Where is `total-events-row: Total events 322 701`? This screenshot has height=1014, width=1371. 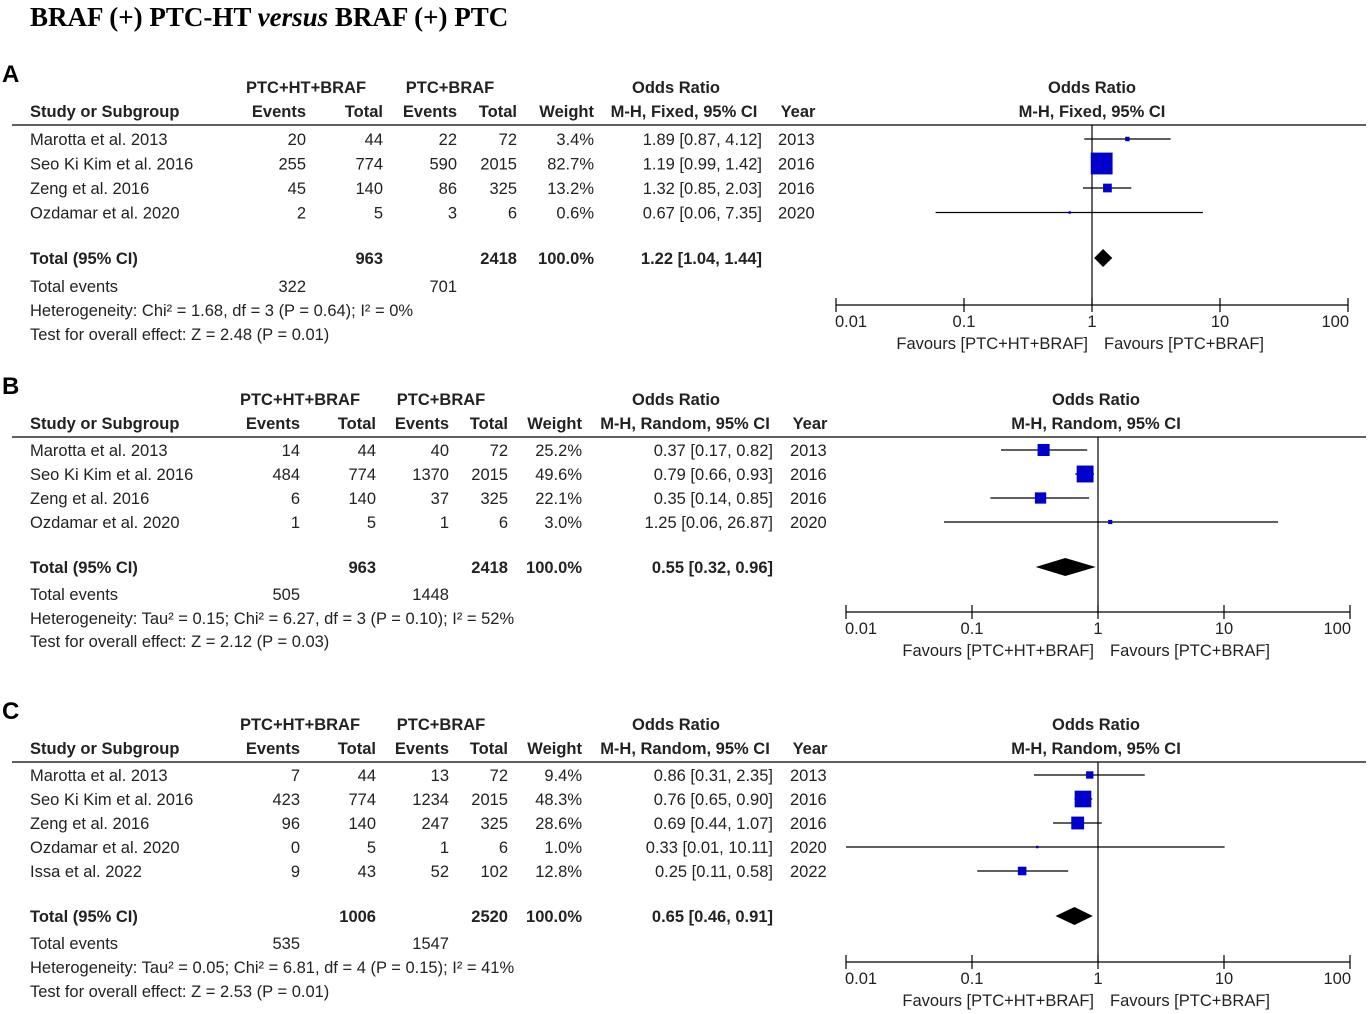 total-events-row: Total events 322 701 is located at coordinates (243, 287).